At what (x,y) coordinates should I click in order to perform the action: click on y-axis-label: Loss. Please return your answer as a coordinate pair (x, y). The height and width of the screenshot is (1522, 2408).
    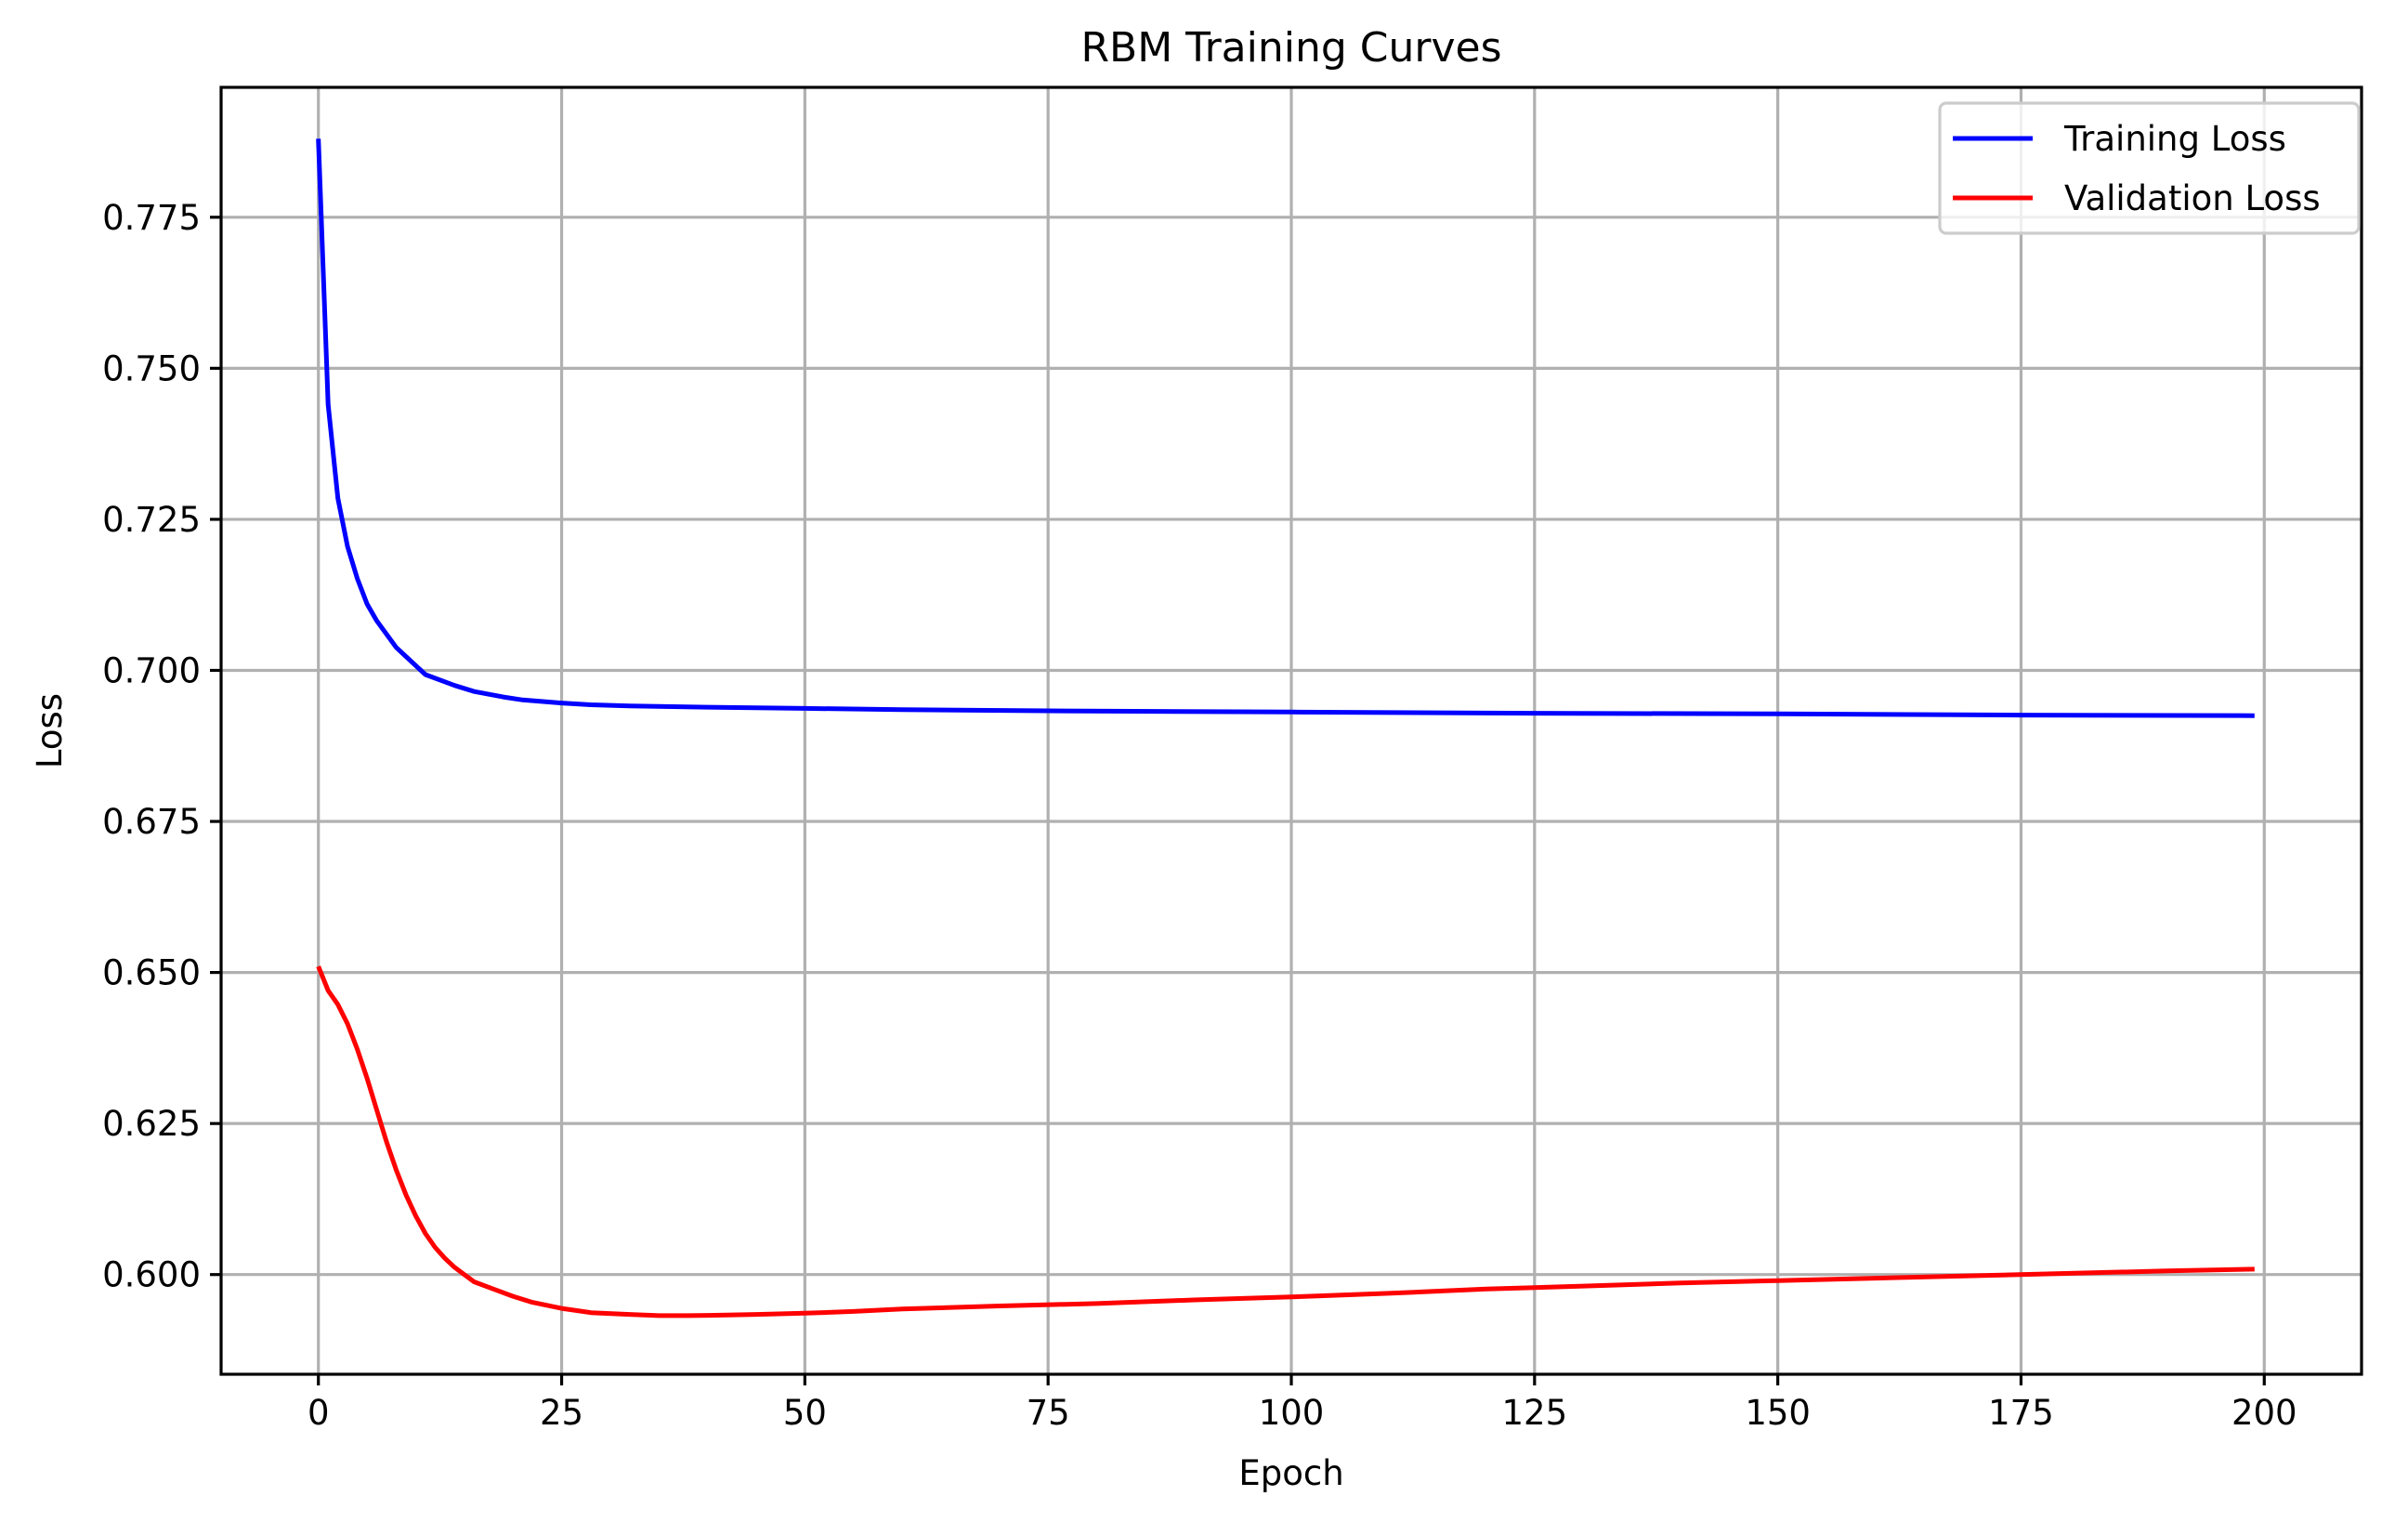
    Looking at the image, I should click on (50, 731).